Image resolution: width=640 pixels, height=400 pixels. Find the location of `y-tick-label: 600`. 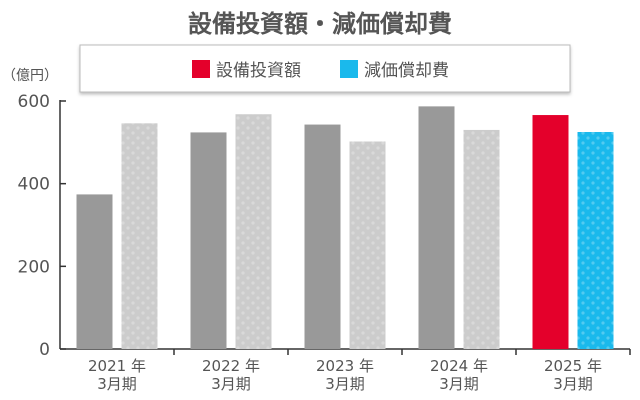

y-tick-label: 600 is located at coordinates (34, 102).